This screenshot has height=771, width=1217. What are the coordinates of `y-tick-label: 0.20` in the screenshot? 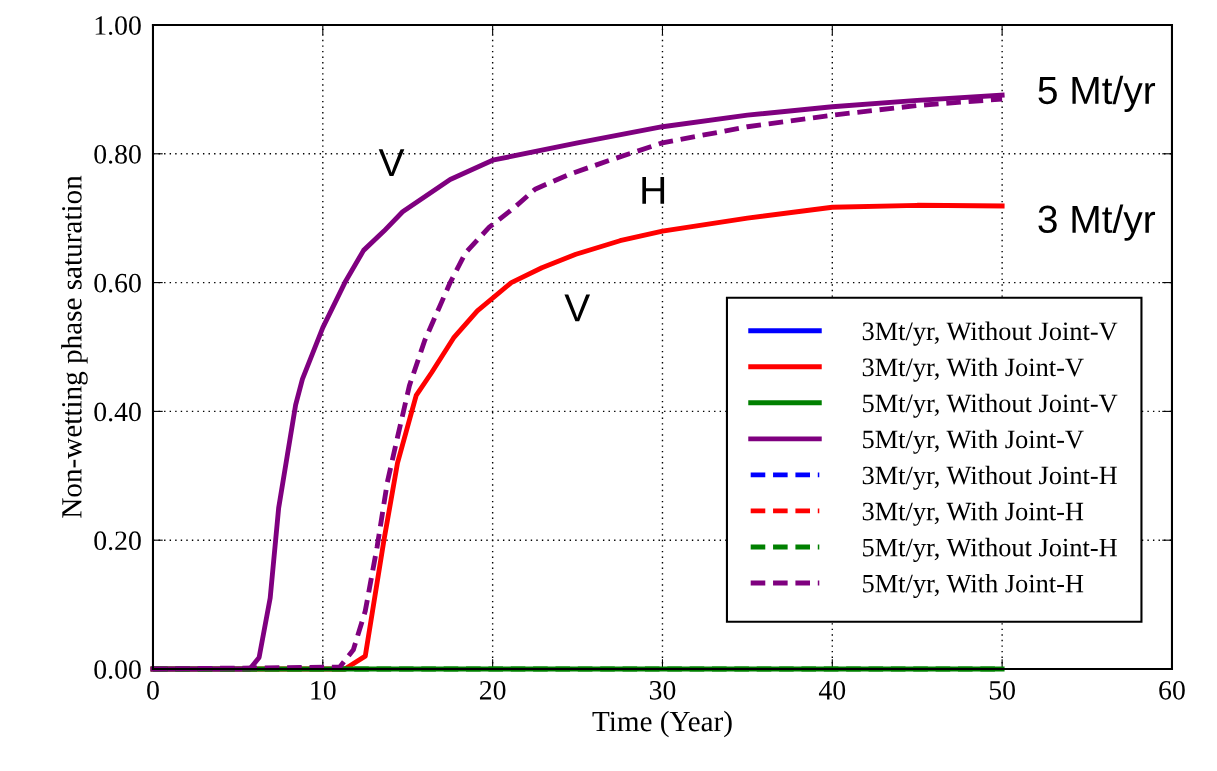 It's located at (117, 541).